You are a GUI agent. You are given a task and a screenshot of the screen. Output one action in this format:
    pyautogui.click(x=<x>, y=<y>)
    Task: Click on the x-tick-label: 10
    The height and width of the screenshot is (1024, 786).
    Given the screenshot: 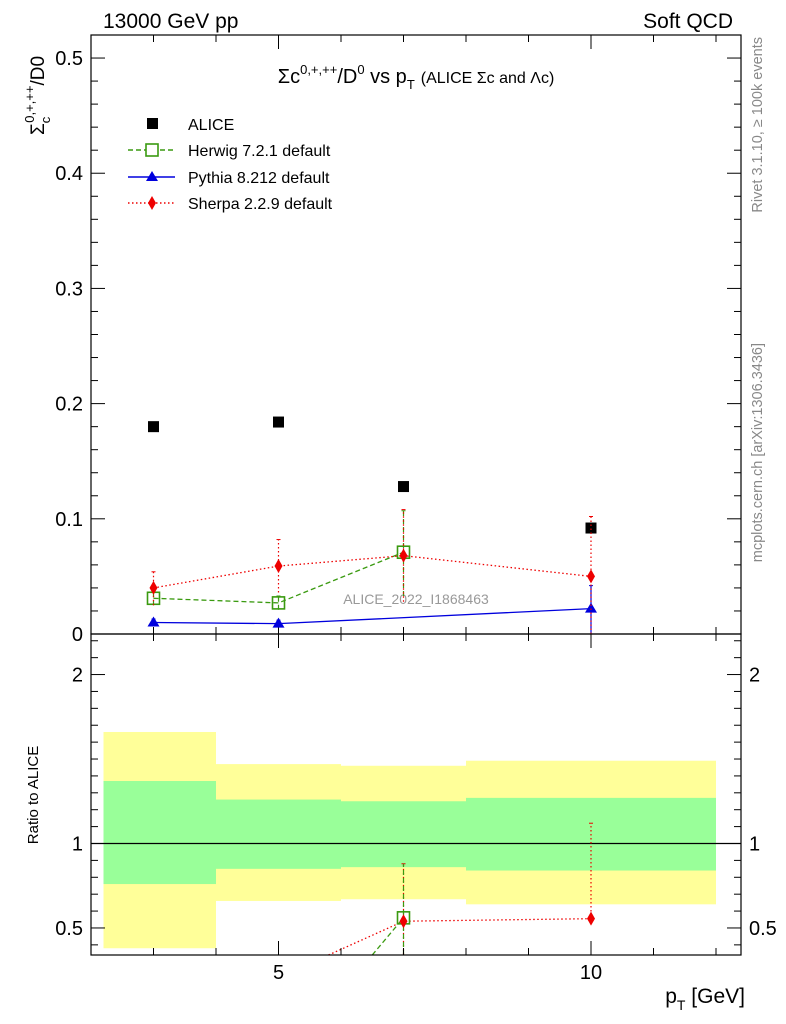 What is the action you would take?
    pyautogui.click(x=591, y=973)
    